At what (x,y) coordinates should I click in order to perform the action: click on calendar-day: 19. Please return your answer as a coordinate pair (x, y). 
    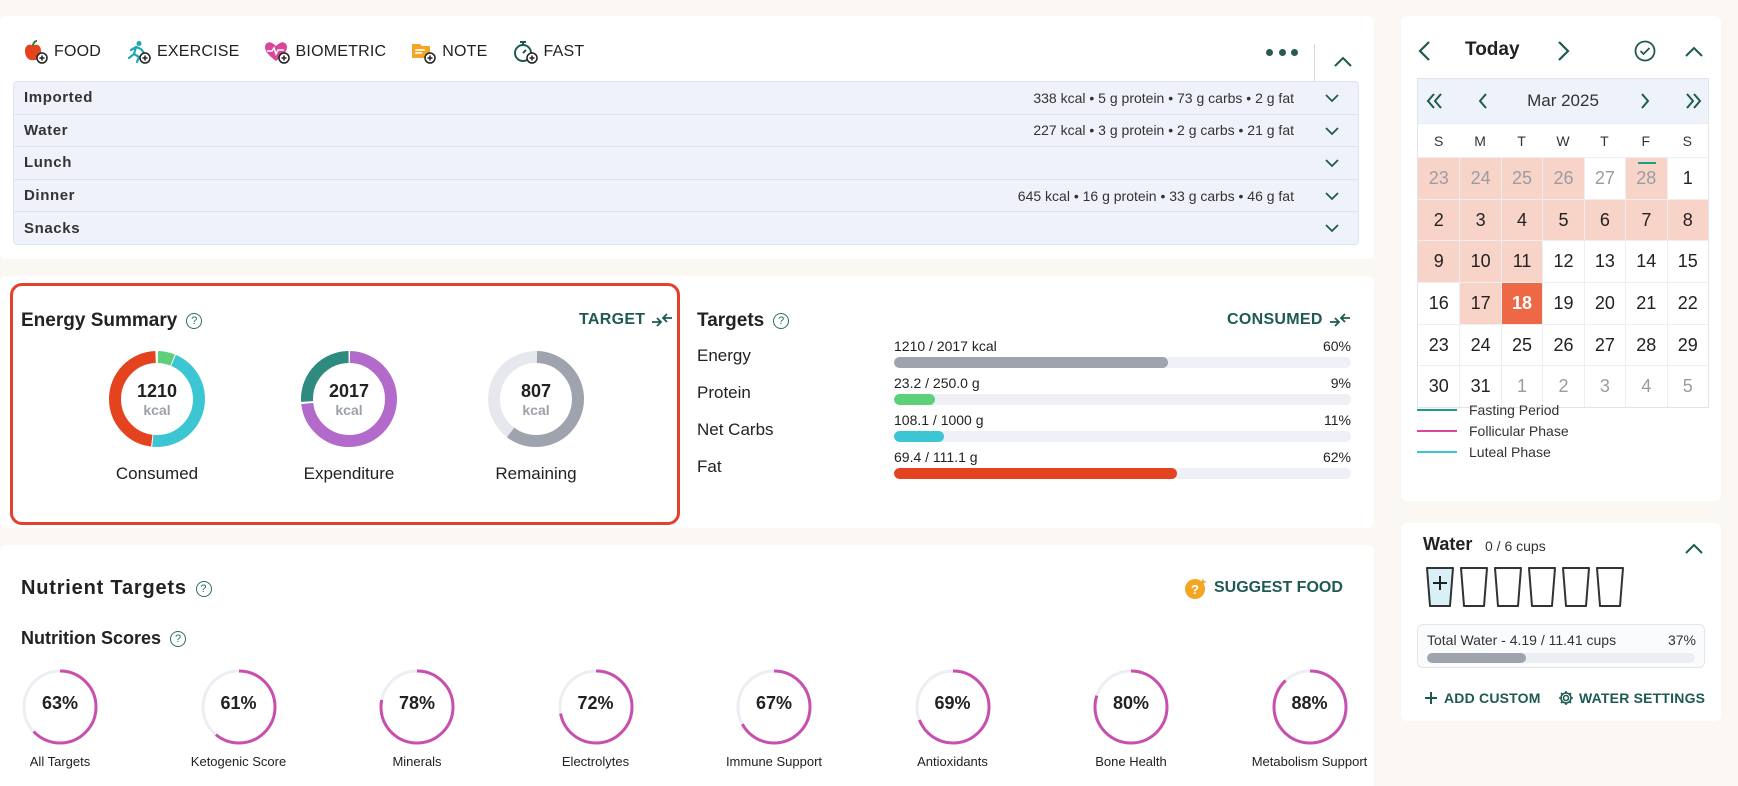
    Looking at the image, I should click on (1563, 303).